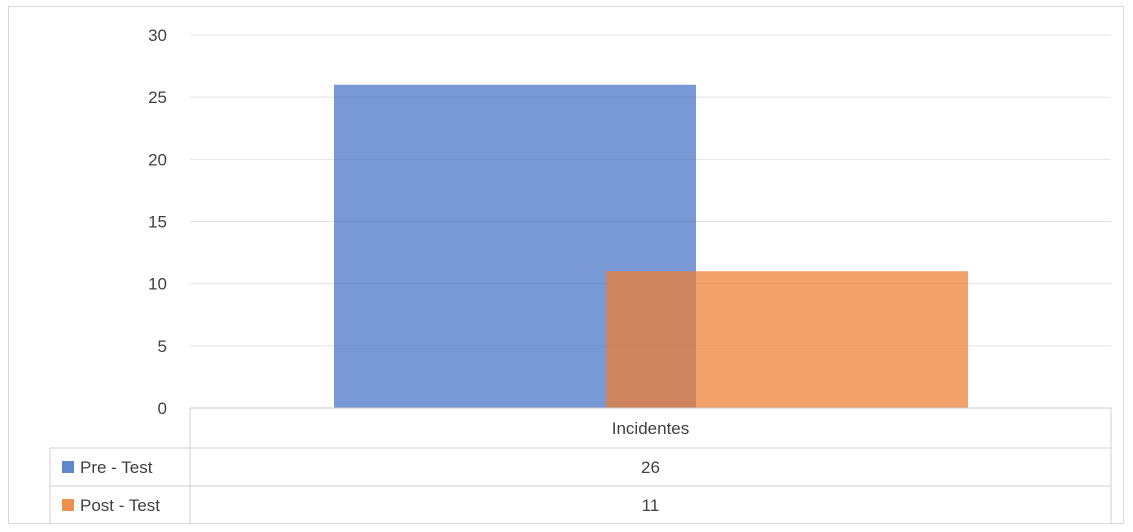  I want to click on legend-series-name: Post - Test, so click(120, 505).